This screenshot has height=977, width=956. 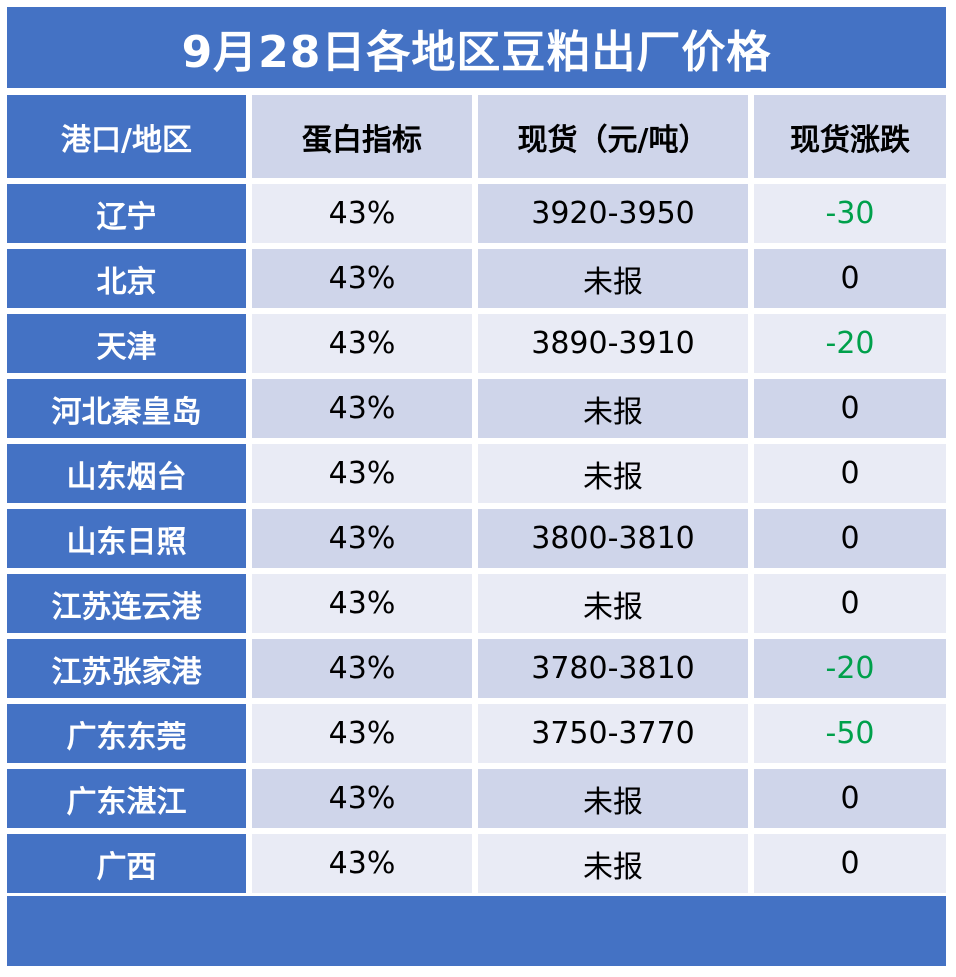 What do you see at coordinates (126, 408) in the screenshot?
I see `table-row-region: 河北秦皇岛` at bounding box center [126, 408].